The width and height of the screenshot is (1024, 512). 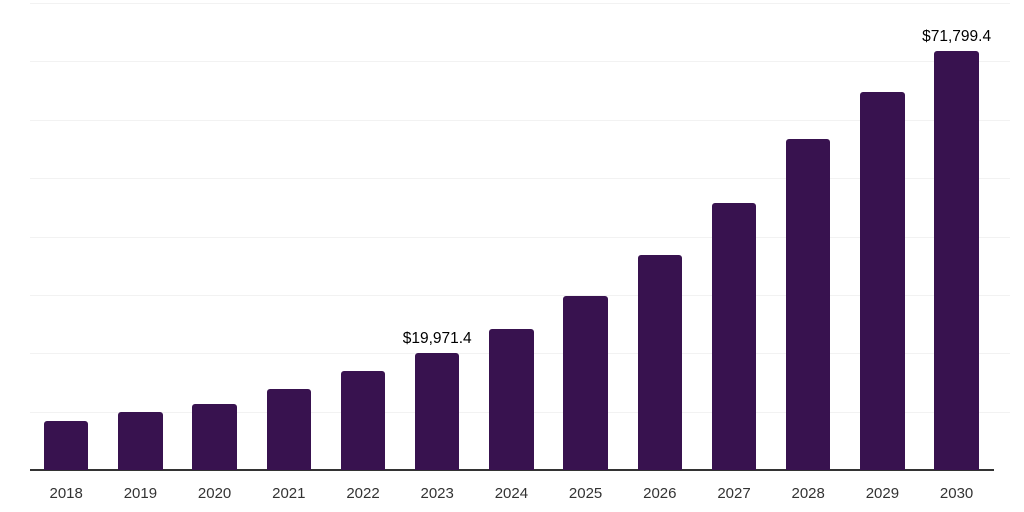 What do you see at coordinates (289, 493) in the screenshot?
I see `x-tick-label-2021: 2021` at bounding box center [289, 493].